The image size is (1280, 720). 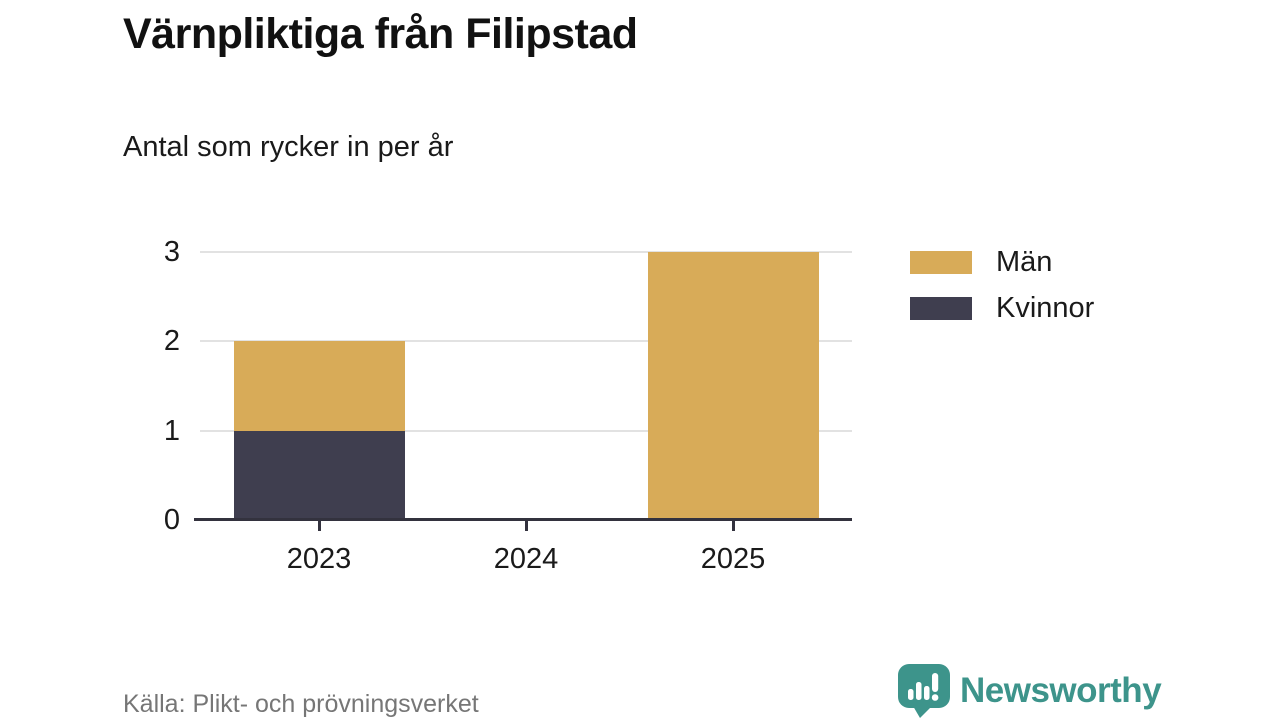 I want to click on newsworthy-speech-bubble-icon, so click(x=924, y=690).